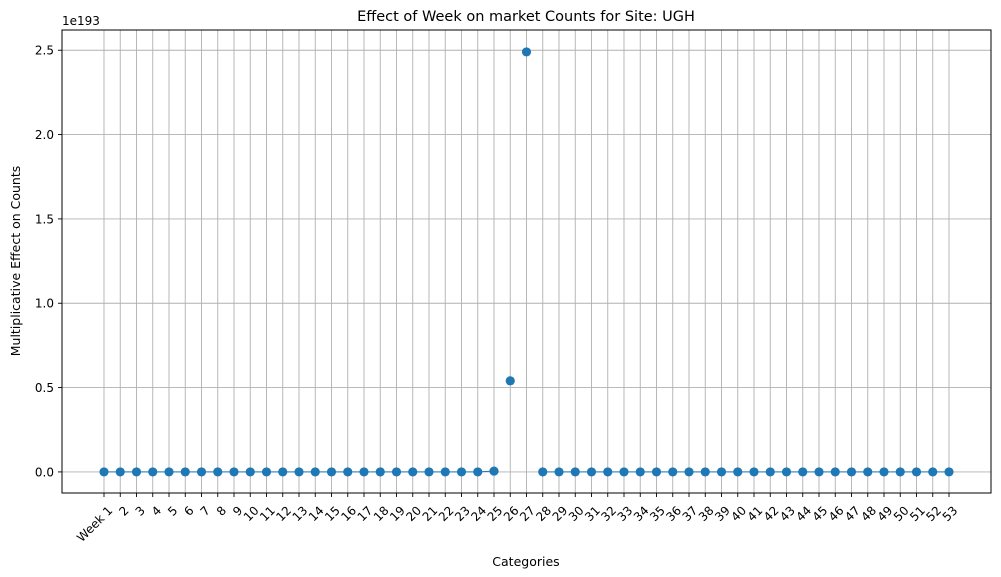 The image size is (1001, 577). What do you see at coordinates (44, 304) in the screenshot?
I see `y-tick-label: 1.0` at bounding box center [44, 304].